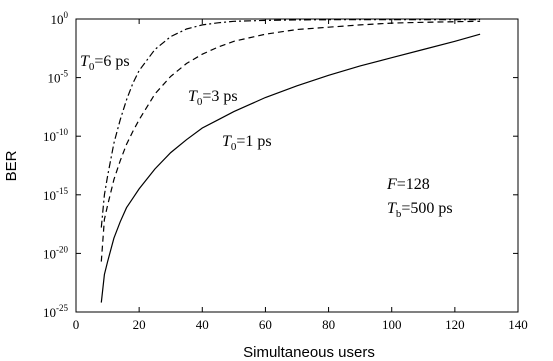  Describe the element at coordinates (55, 135) in the screenshot. I see `y-tick-label: 10⁻¹⁰` at that location.